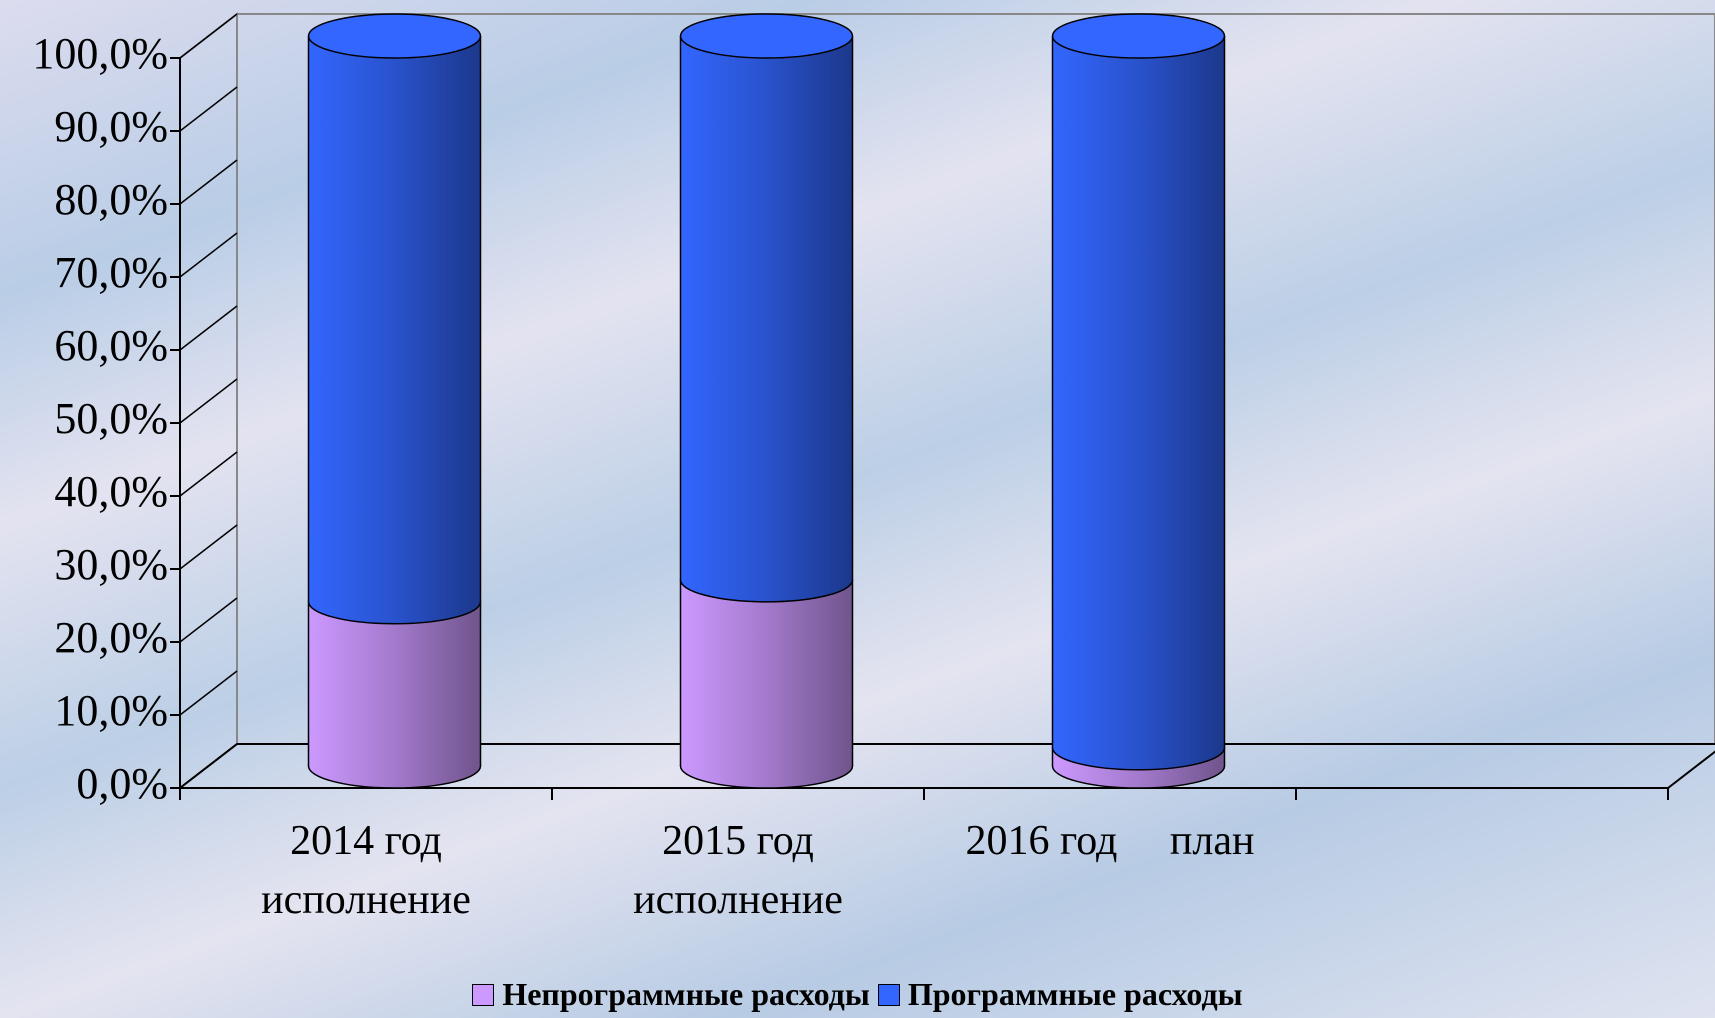 The image size is (1715, 1018). I want to click on legend-label: Программные расходы, so click(1075, 994).